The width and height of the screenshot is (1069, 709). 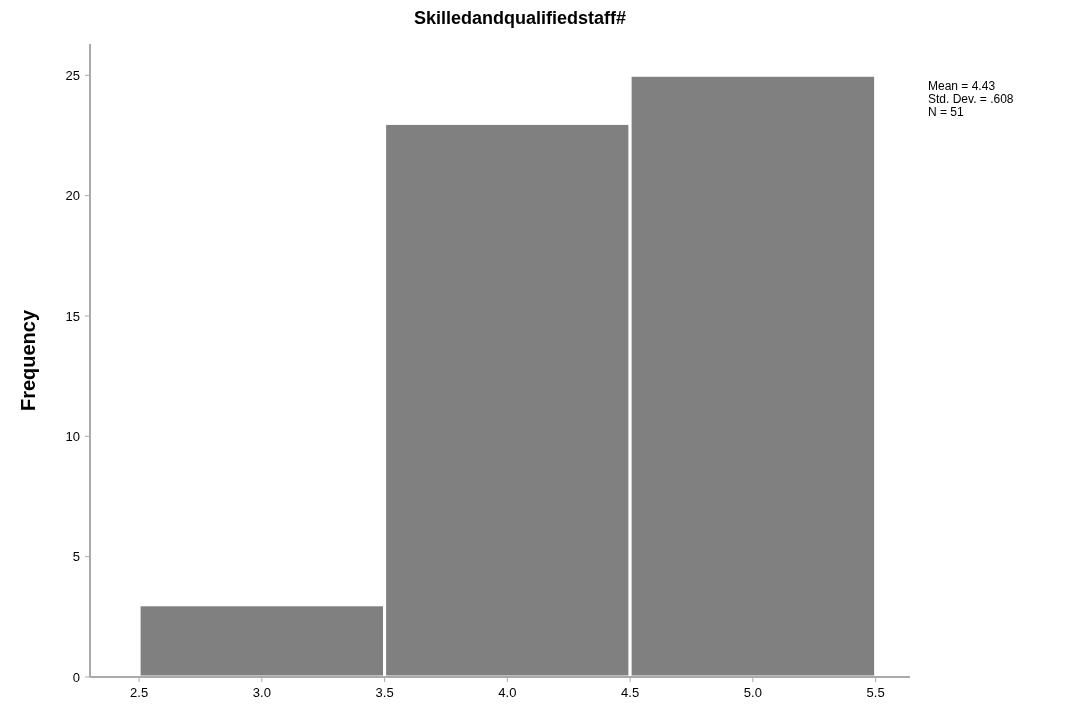 What do you see at coordinates (875, 692) in the screenshot?
I see `x-tick-label: 5.5` at bounding box center [875, 692].